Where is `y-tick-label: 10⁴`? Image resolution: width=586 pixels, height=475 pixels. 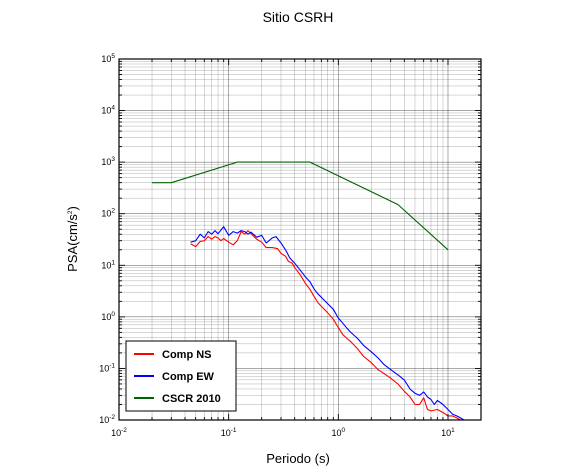 y-tick-label: 10⁴ is located at coordinates (108, 110).